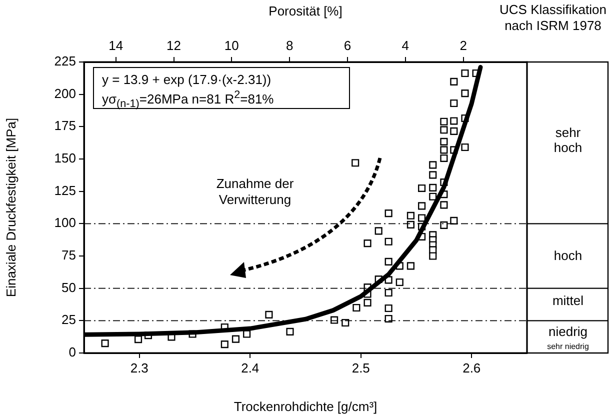  I want to click on y-tick-label: 175, so click(65, 126).